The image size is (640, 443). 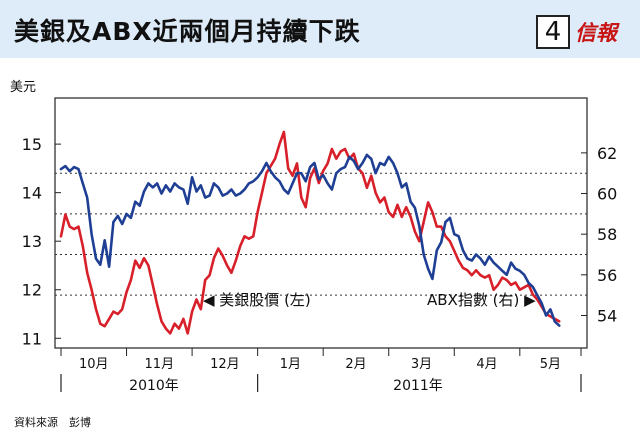 What do you see at coordinates (355, 364) in the screenshot?
I see `month-label: 2月` at bounding box center [355, 364].